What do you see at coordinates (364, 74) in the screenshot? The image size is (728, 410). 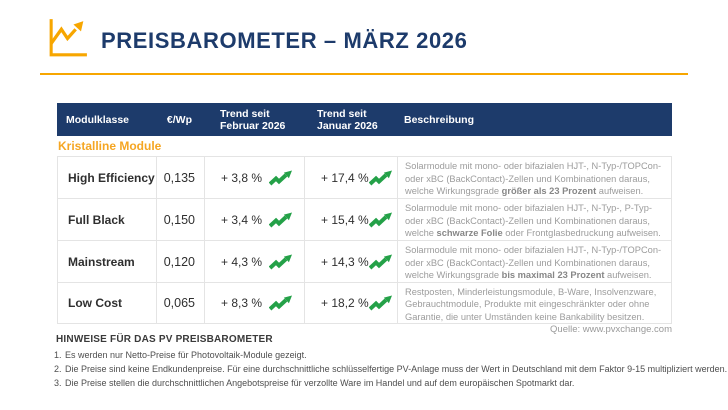 I see `header-divider` at bounding box center [364, 74].